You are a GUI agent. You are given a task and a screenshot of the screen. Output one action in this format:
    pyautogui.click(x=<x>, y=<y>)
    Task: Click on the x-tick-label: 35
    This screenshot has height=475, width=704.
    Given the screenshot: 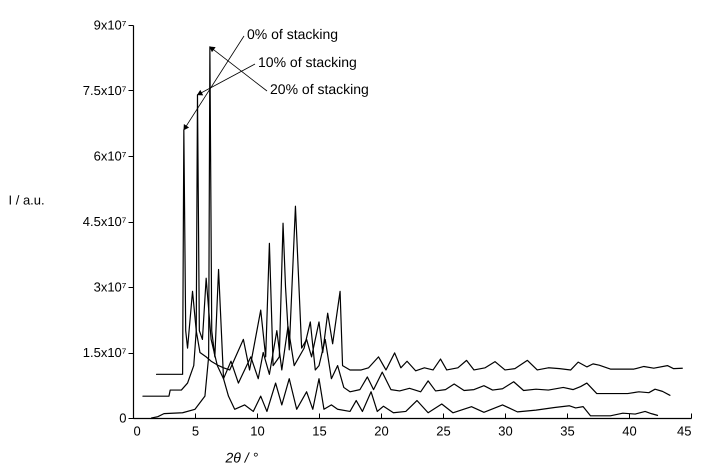 What is the action you would take?
    pyautogui.click(x=567, y=431)
    